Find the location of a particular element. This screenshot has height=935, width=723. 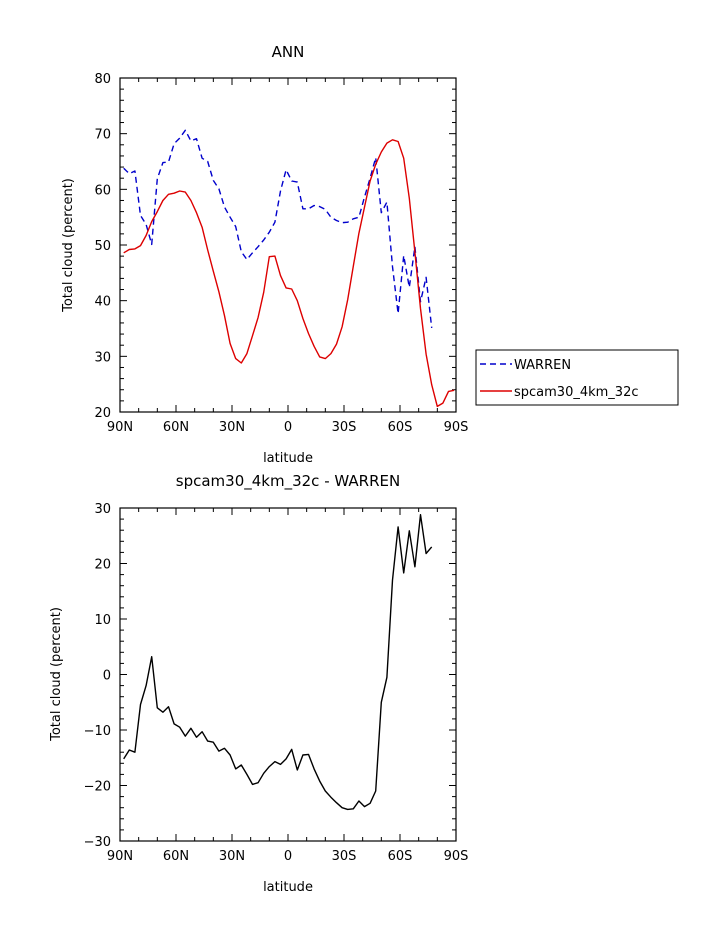

y-tick-label: 80 is located at coordinates (102, 79).